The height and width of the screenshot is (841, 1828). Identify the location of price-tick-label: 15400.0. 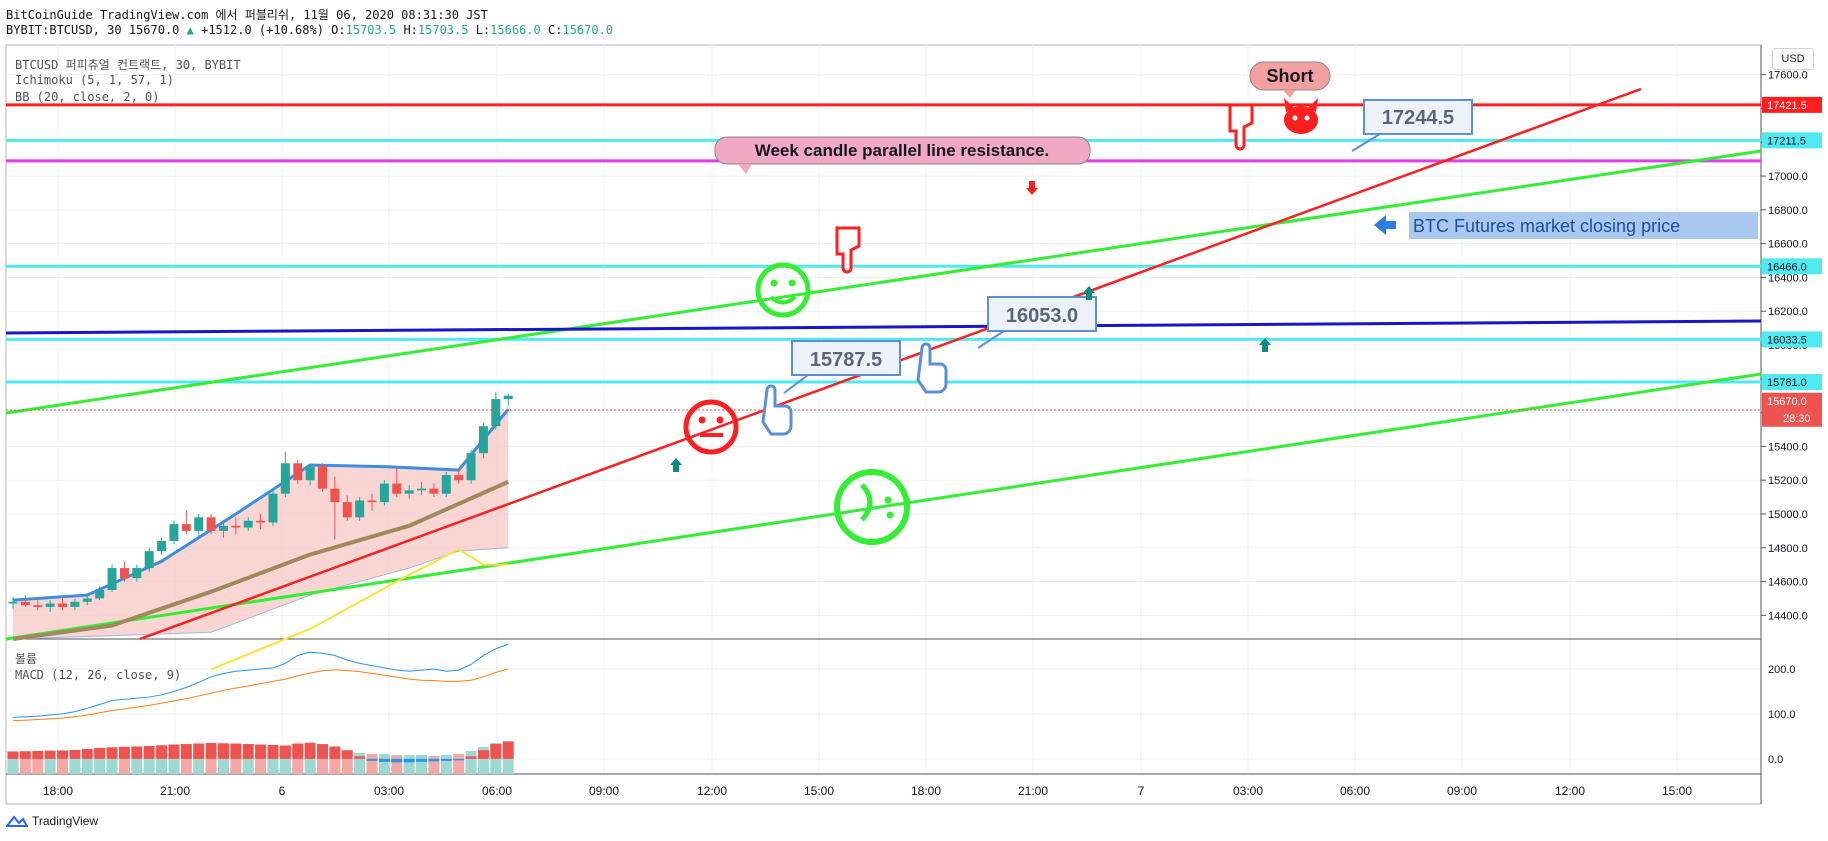
(1788, 447).